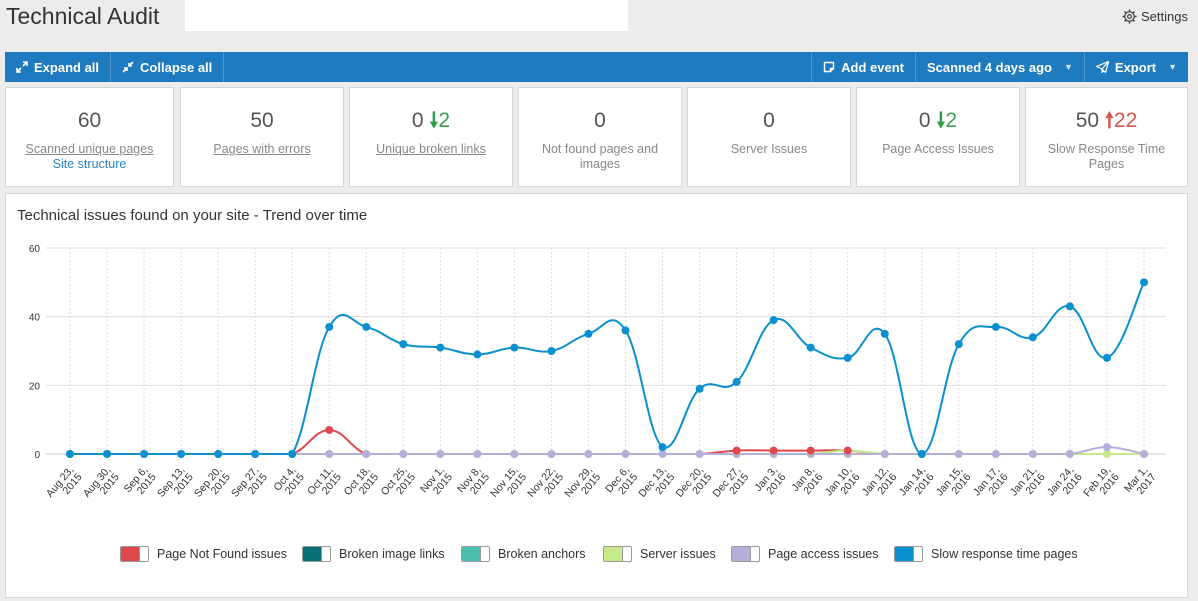 This screenshot has width=1198, height=601. What do you see at coordinates (398, 484) in the screenshot?
I see `x-tick-label: Oct 25,2015` at bounding box center [398, 484].